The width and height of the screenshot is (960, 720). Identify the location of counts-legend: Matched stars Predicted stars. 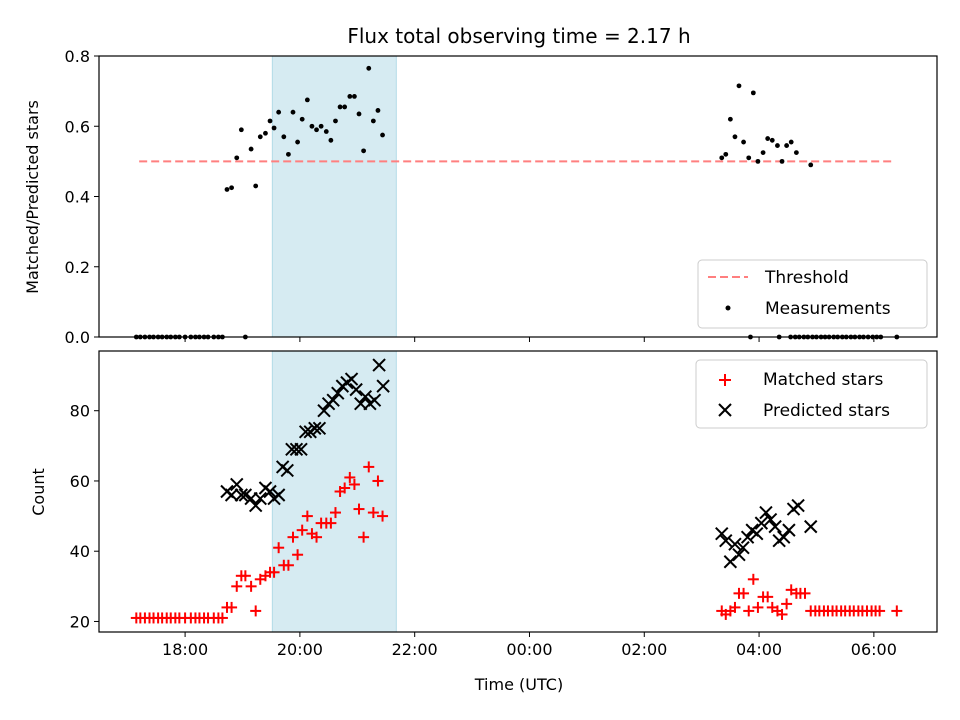
(811, 394).